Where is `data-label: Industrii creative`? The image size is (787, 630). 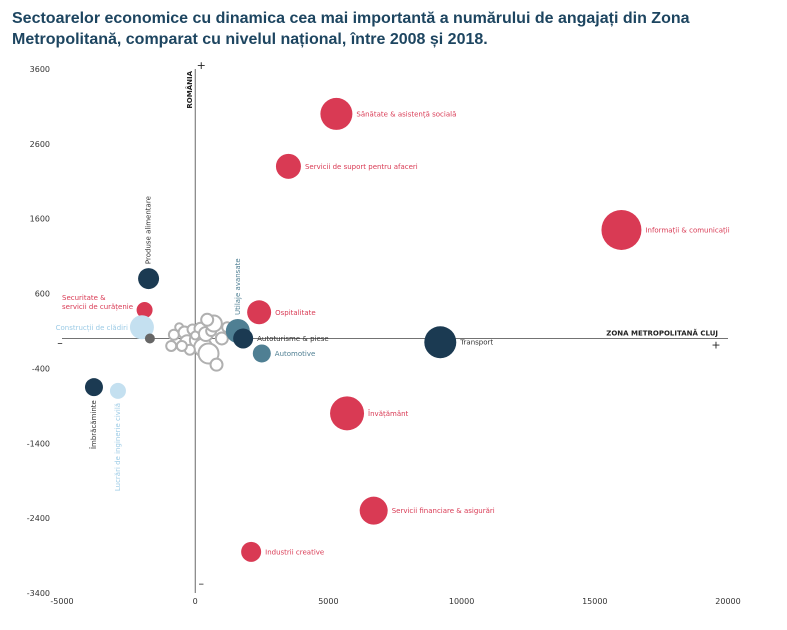
data-label: Industrii creative is located at coordinates (294, 552).